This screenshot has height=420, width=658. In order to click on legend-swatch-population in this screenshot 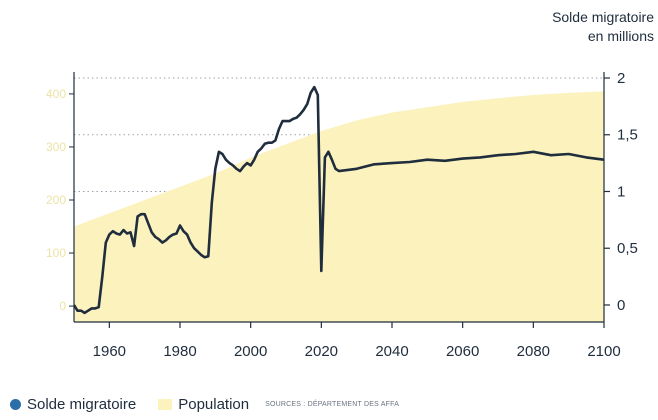, I will do `click(165, 404)`.